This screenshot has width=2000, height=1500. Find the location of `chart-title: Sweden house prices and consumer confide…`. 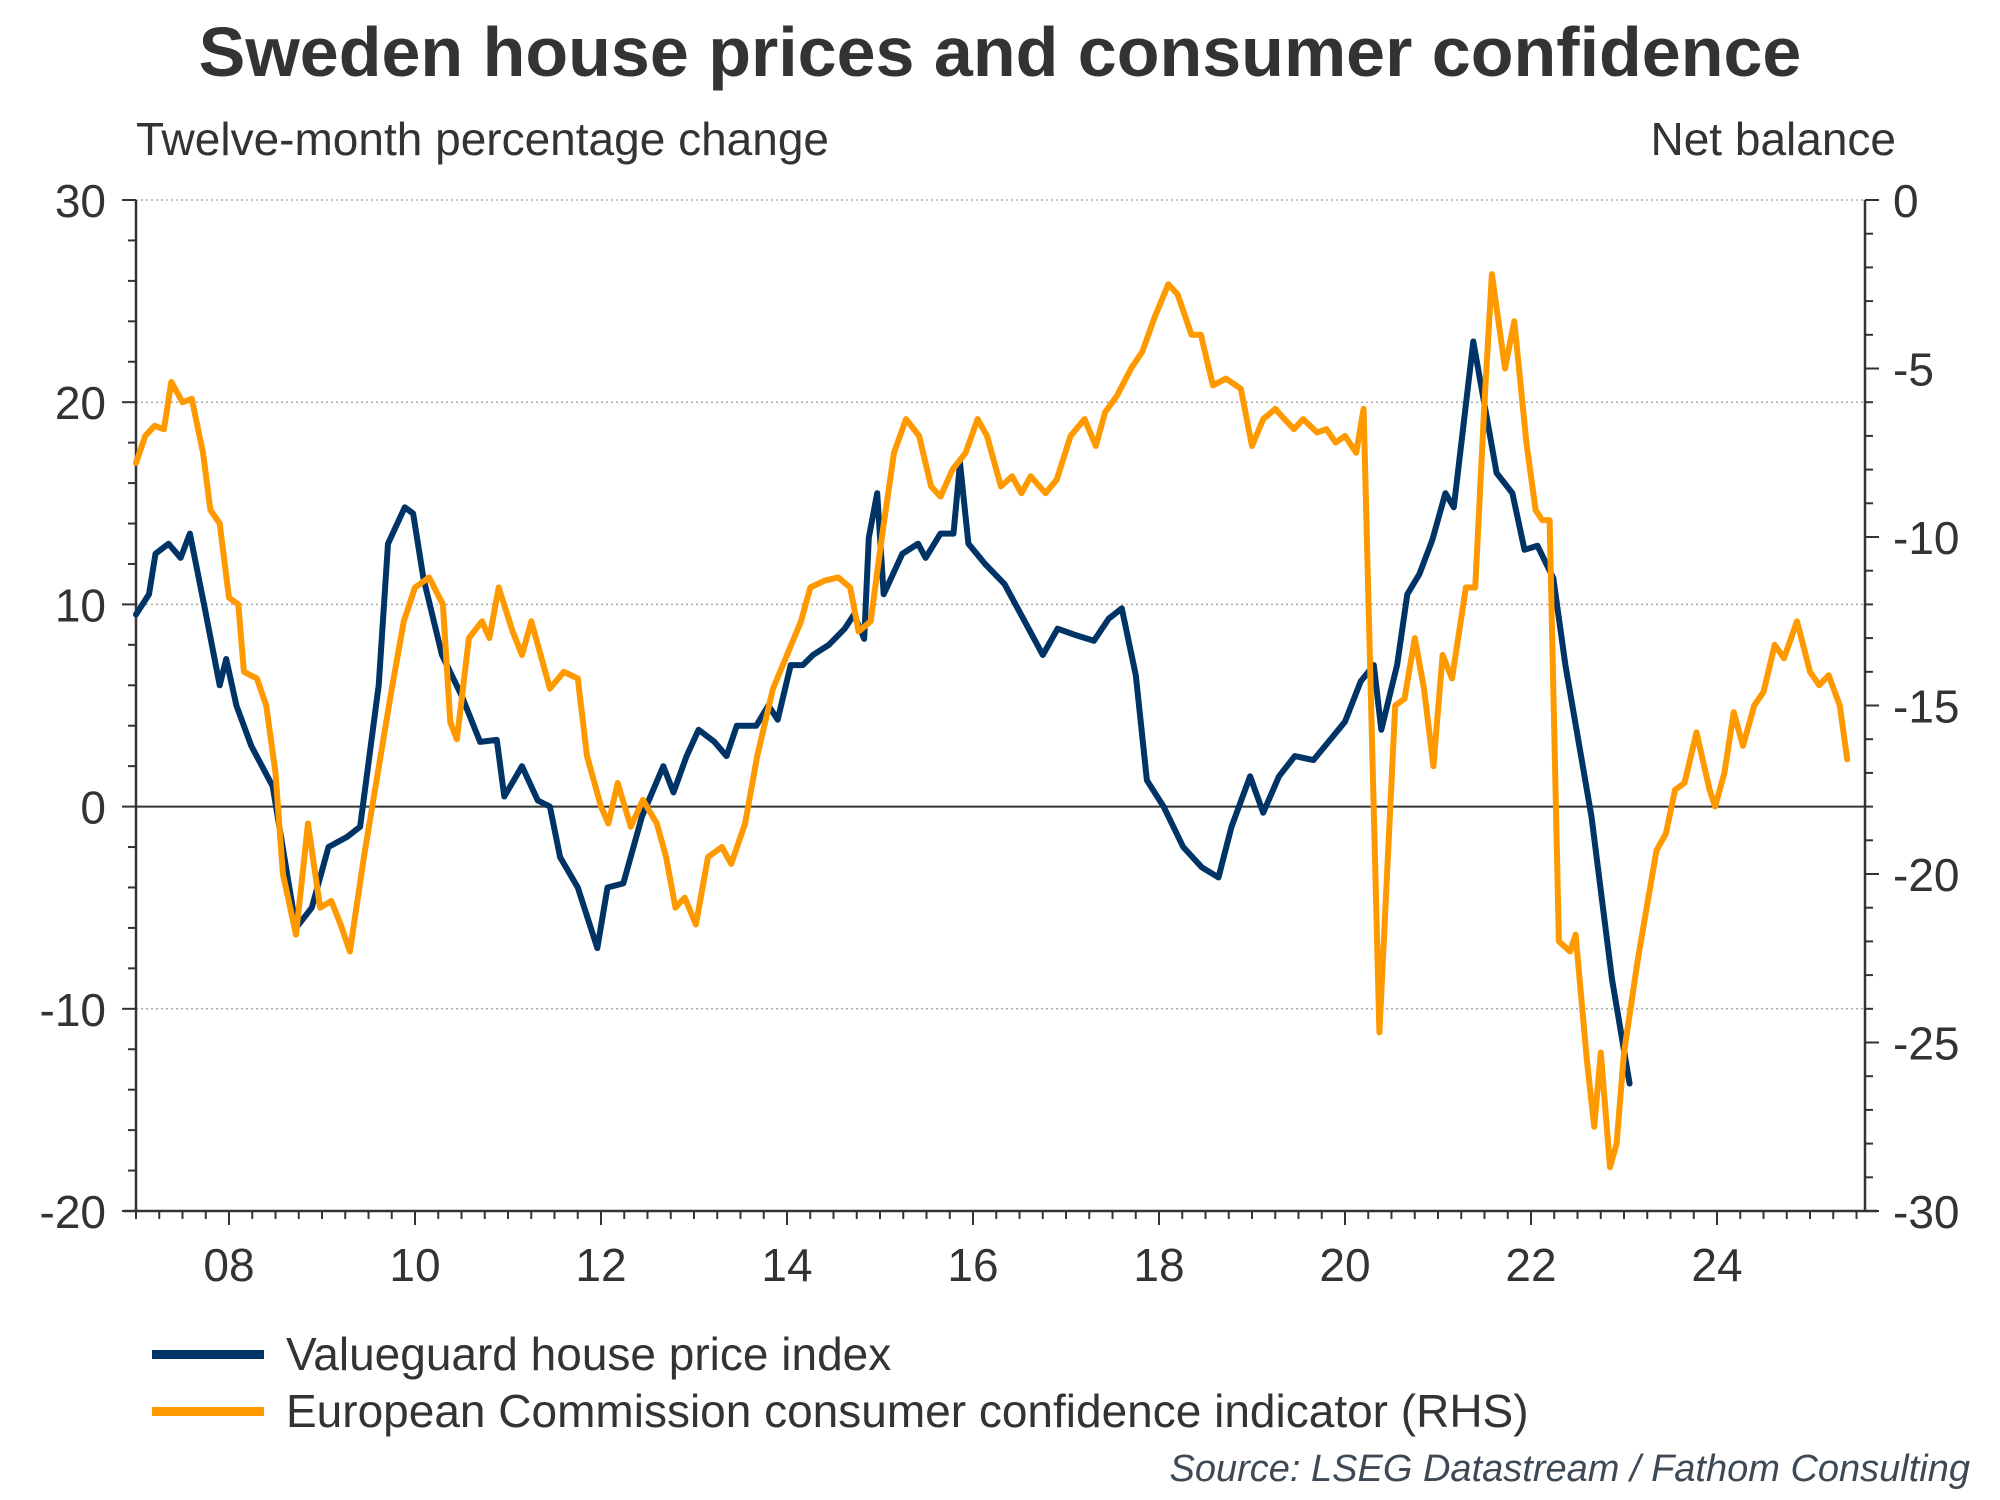

chart-title: Sweden house prices and consumer confide… is located at coordinates (1000, 52).